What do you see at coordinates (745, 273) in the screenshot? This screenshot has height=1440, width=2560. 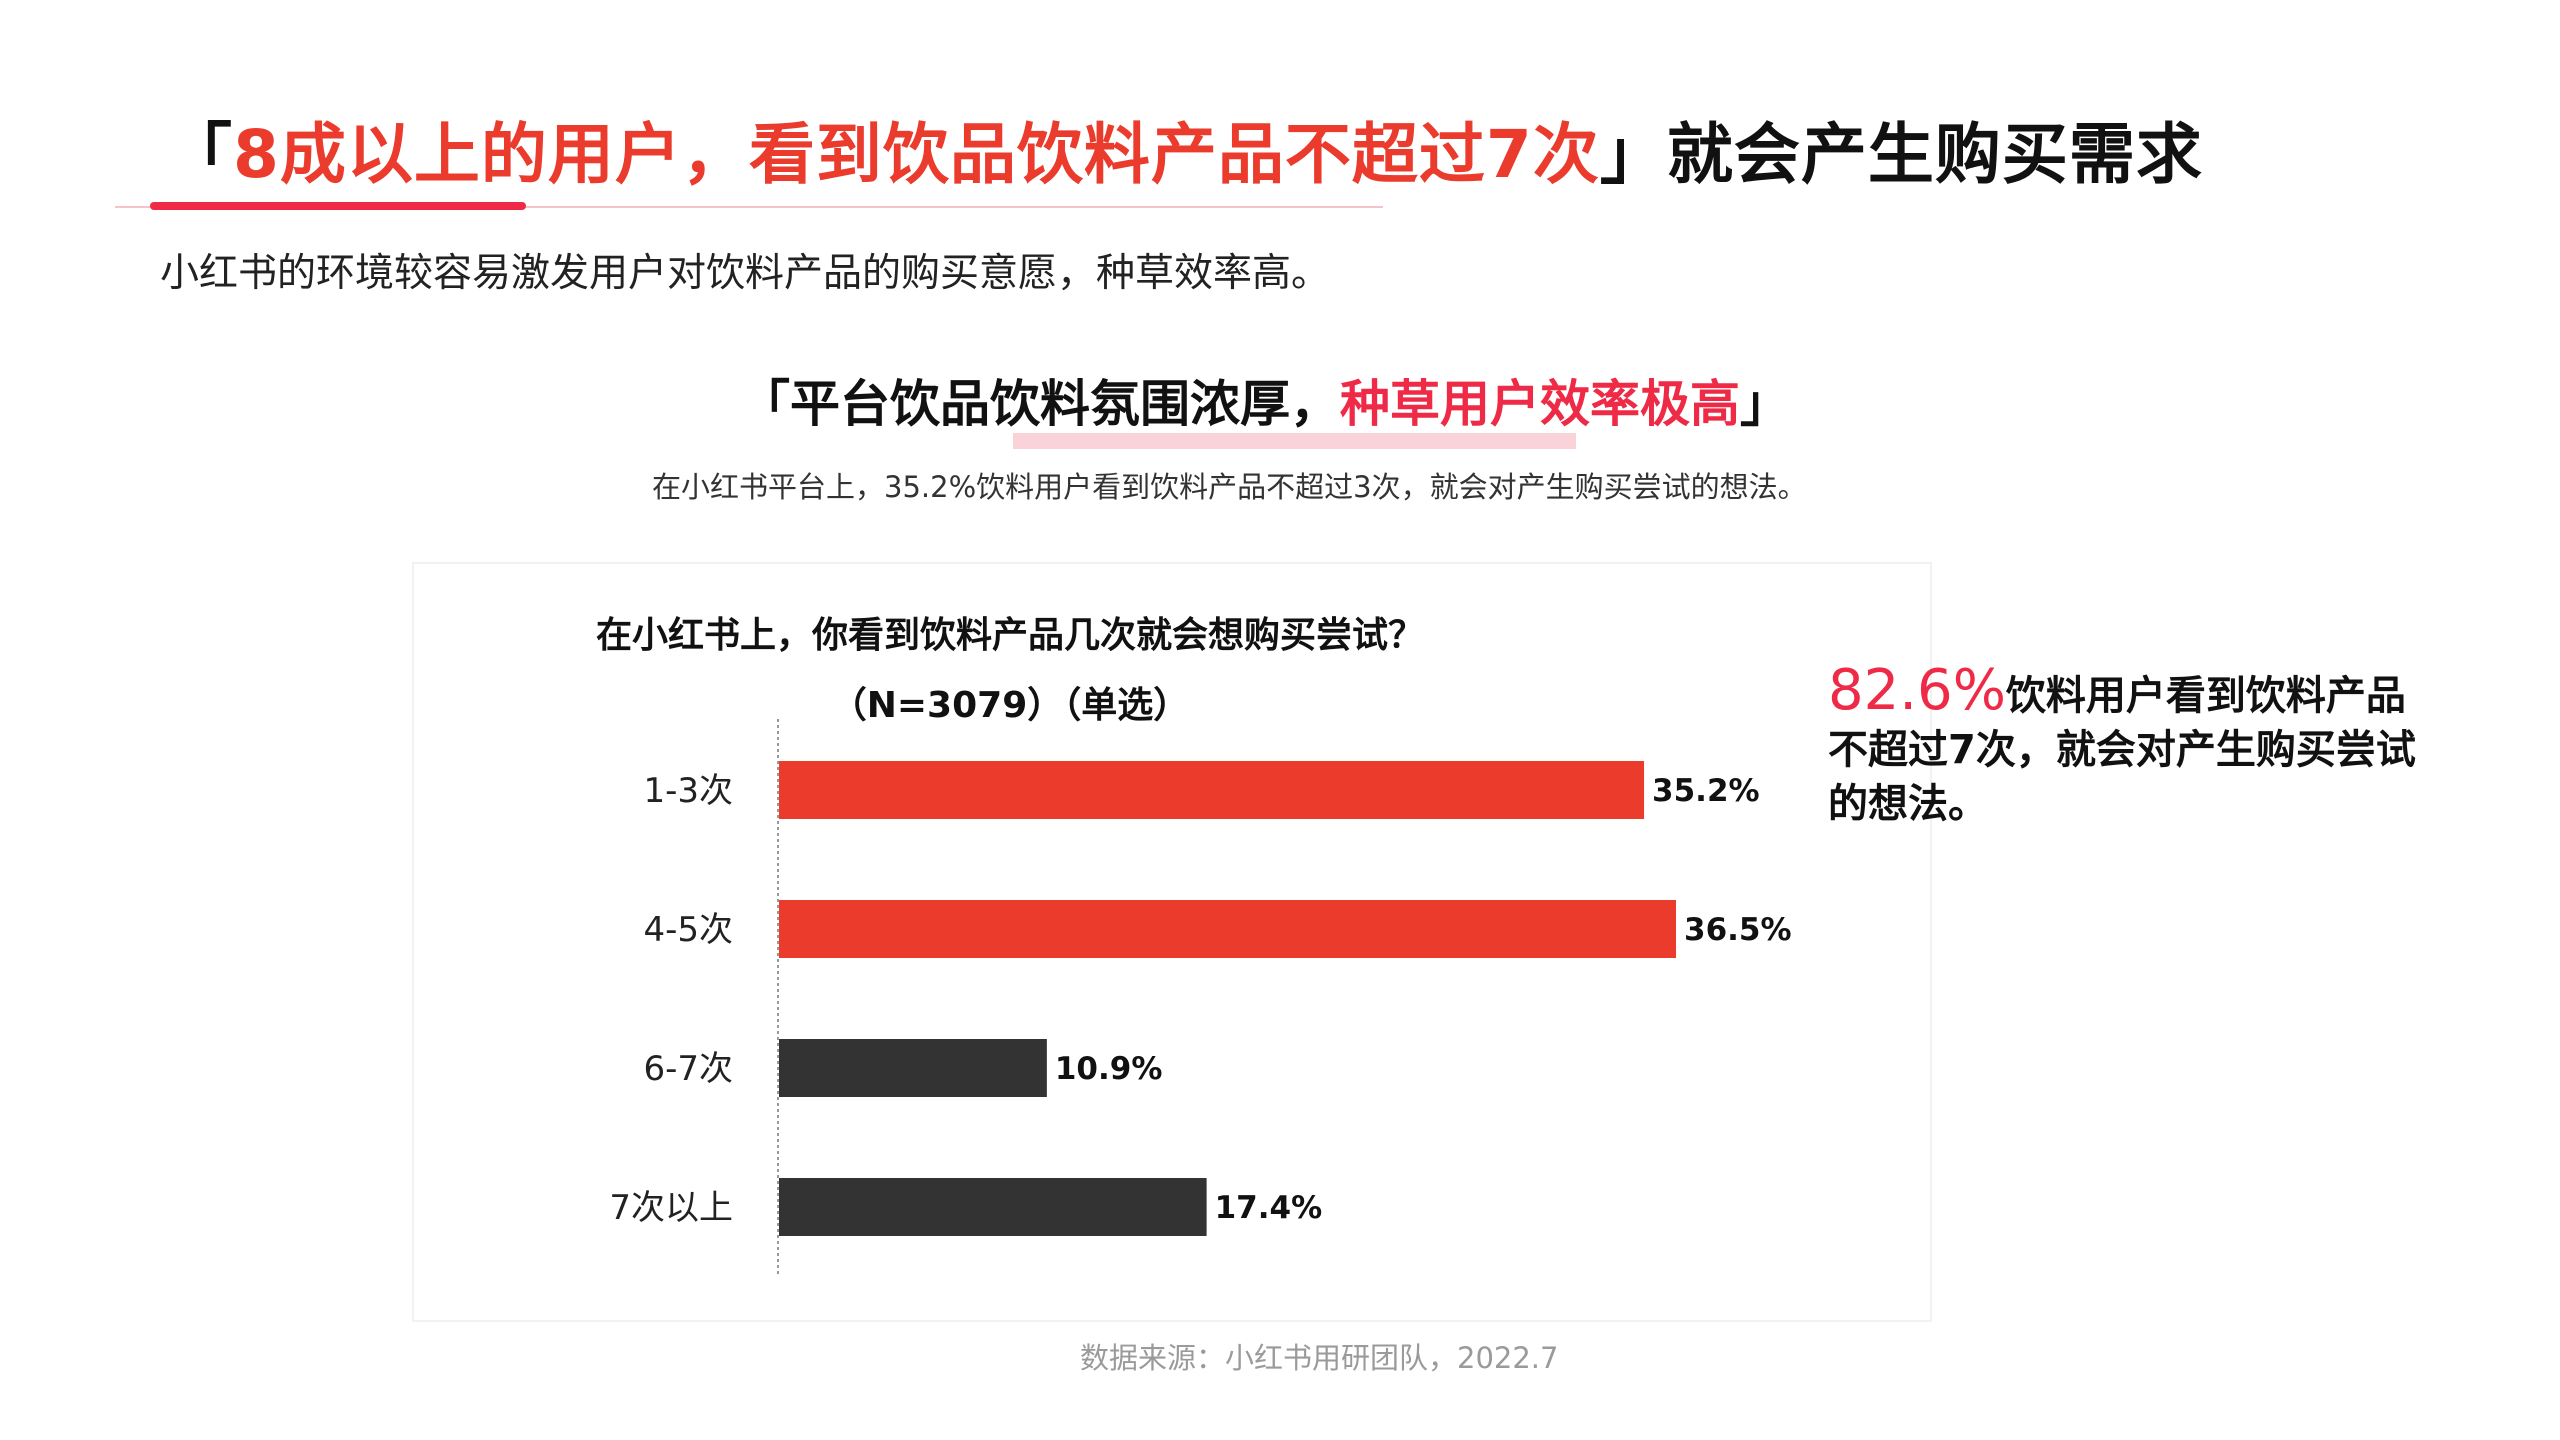 I see `page-subtitle: 小红书的环境较容易激发用户对饮料产品的购买意愿，种草效率高。` at bounding box center [745, 273].